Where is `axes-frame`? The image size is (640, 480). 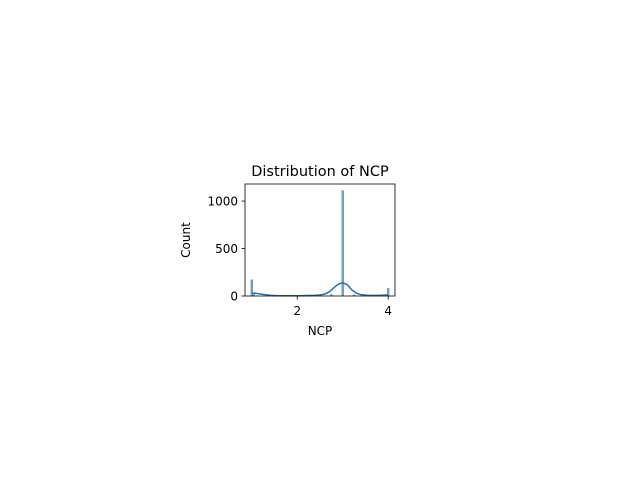 axes-frame is located at coordinates (320, 240).